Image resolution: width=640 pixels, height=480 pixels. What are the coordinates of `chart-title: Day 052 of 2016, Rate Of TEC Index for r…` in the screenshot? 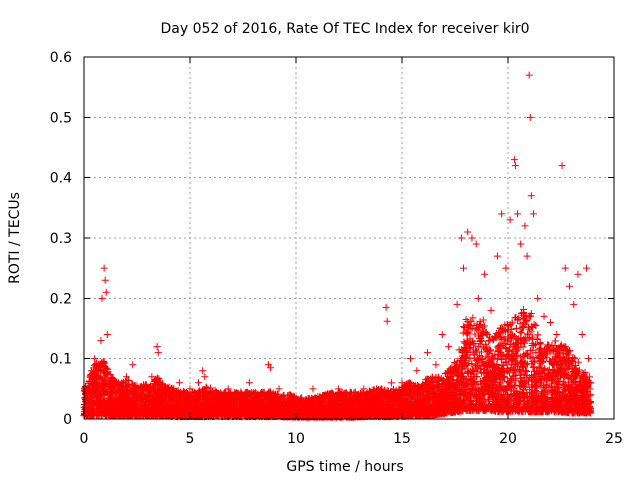 It's located at (344, 29).